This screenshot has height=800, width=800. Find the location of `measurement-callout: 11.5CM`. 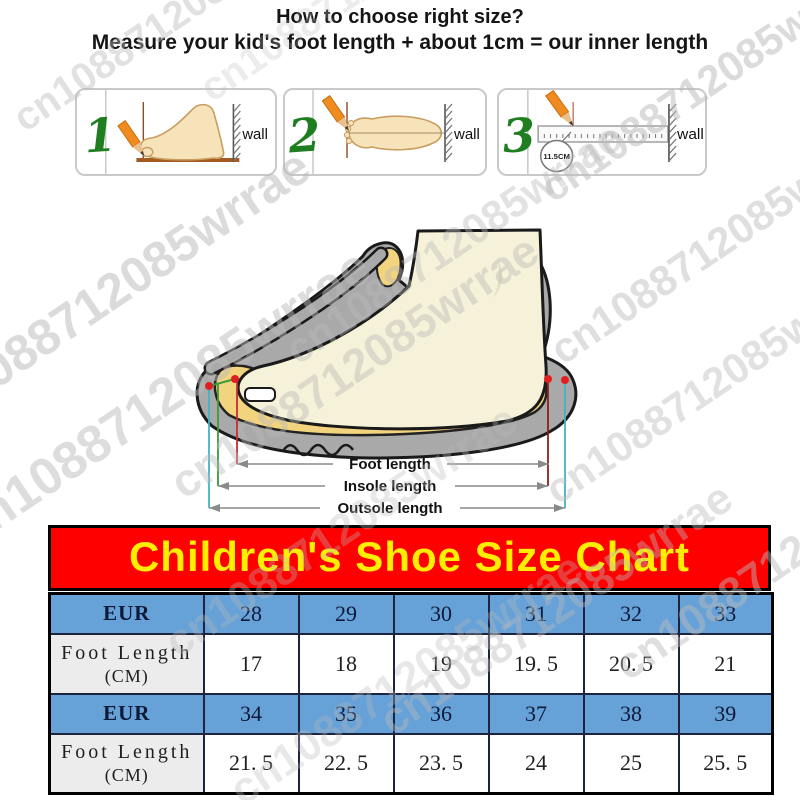

measurement-callout: 11.5CM is located at coordinates (556, 156).